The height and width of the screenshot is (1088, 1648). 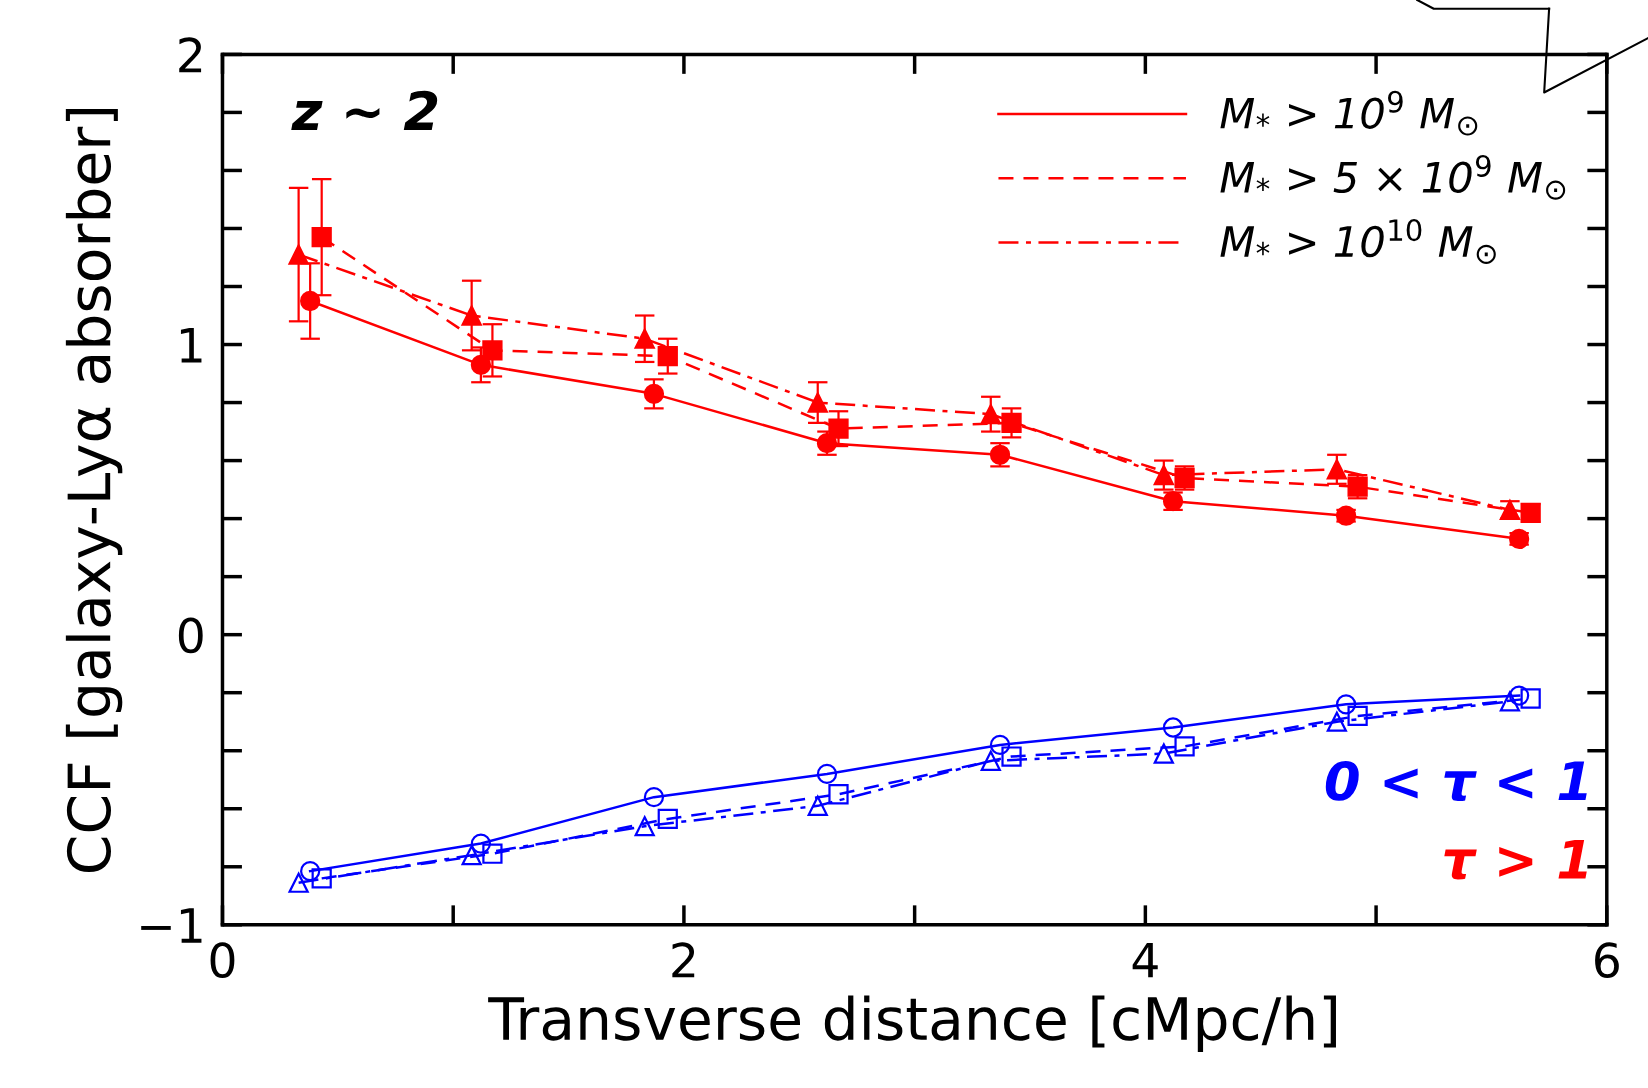 What do you see at coordinates (190, 635) in the screenshot?
I see `y-tick-label: 0` at bounding box center [190, 635].